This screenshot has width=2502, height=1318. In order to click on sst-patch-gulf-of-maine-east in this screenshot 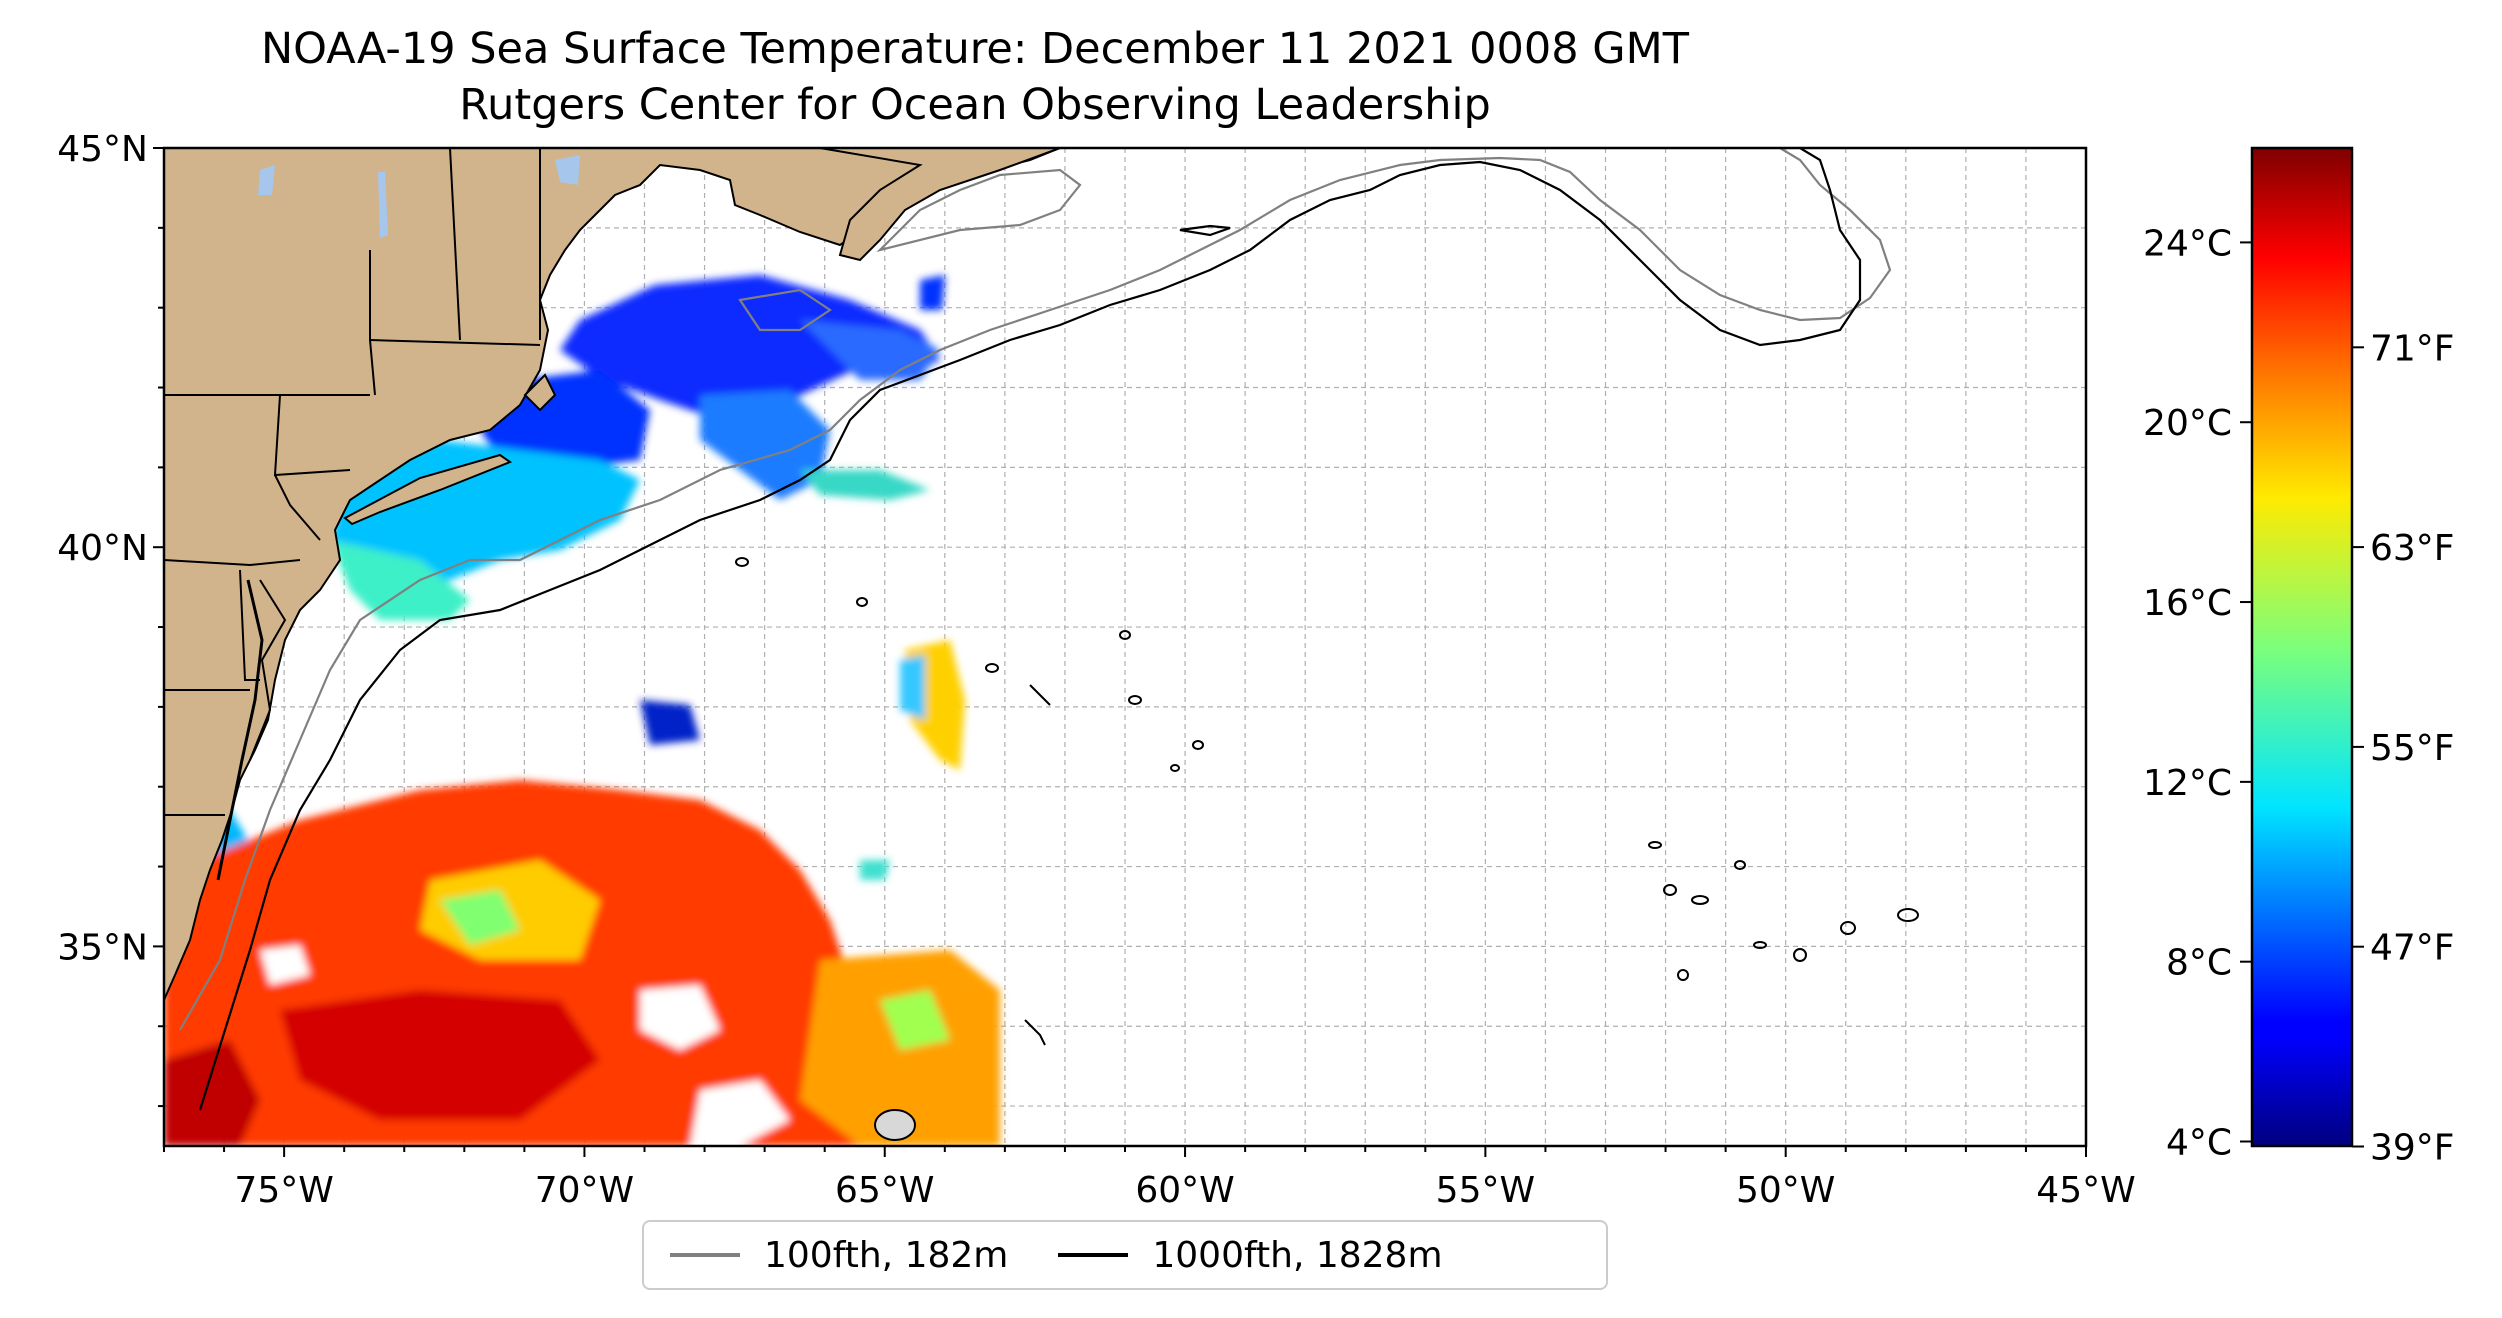, I will do `click(870, 350)`.